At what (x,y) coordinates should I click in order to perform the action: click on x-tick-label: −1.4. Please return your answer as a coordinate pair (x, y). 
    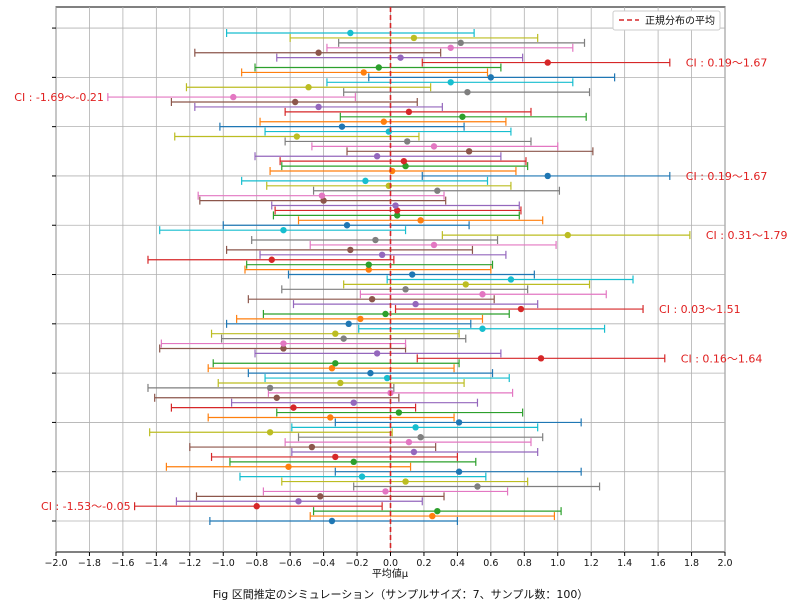
    Looking at the image, I should click on (156, 563).